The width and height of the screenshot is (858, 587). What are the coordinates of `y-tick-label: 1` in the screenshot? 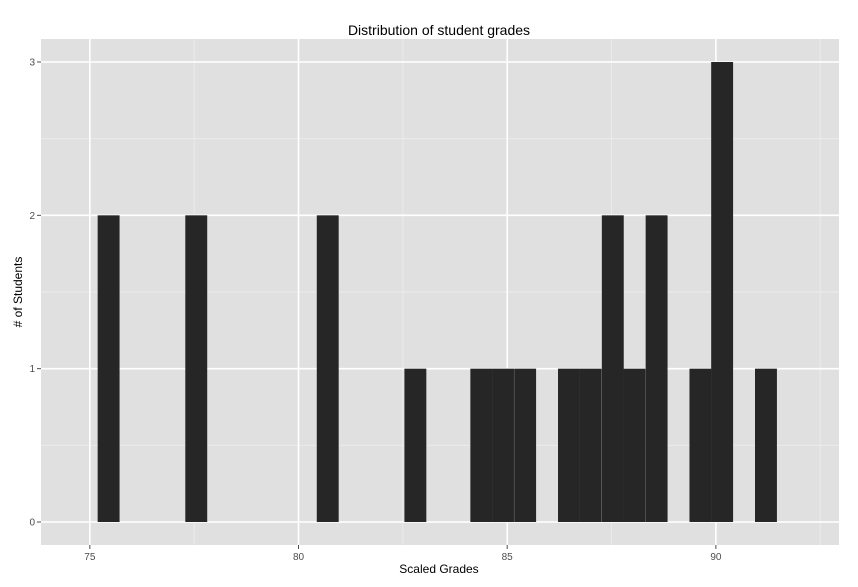 It's located at (32, 369).